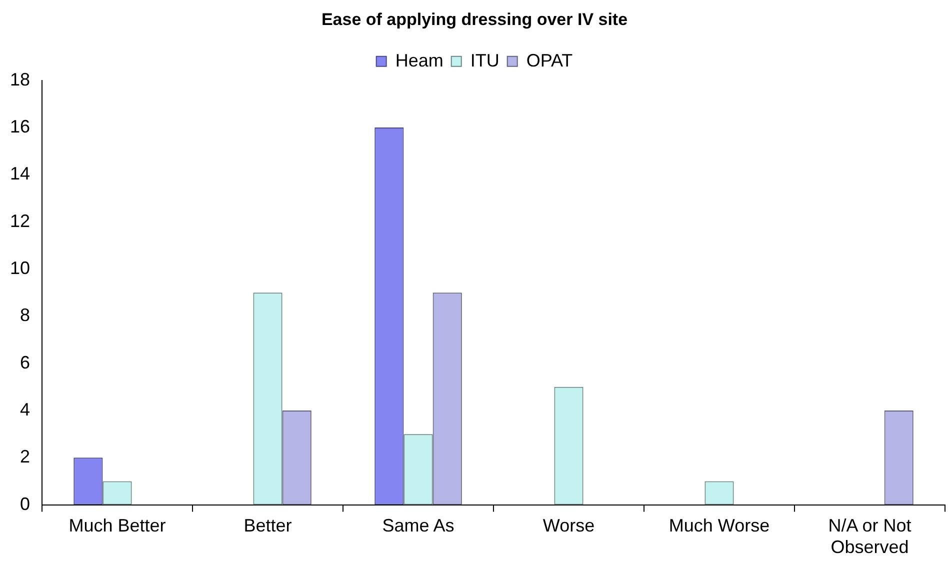  Describe the element at coordinates (25, 504) in the screenshot. I see `y-tick-label: 0` at that location.